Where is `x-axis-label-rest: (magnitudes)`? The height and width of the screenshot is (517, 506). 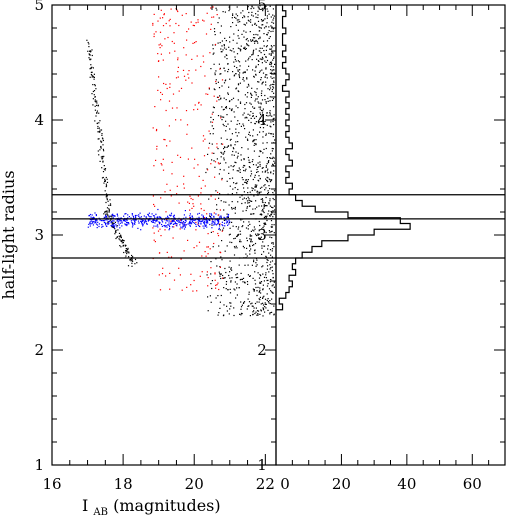 x-axis-label-rest: (magnitudes) is located at coordinates (167, 505).